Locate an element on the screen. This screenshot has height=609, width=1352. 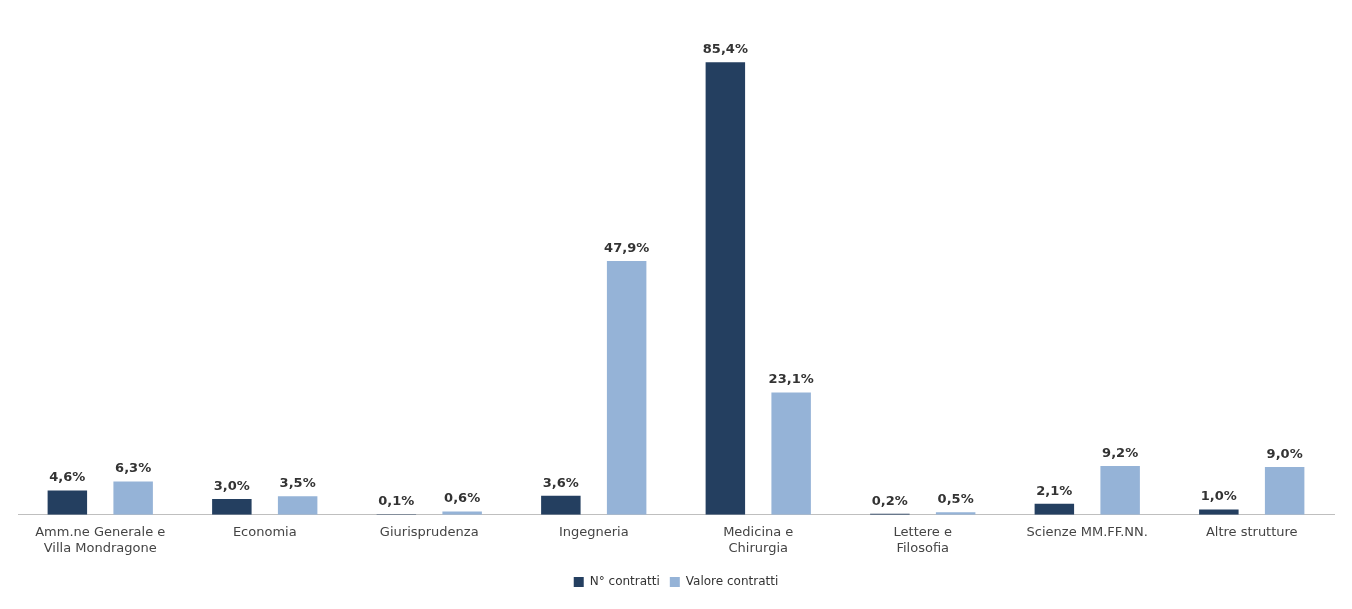
x-tick-label: Lettere e Filosofia is located at coordinates (922, 539).